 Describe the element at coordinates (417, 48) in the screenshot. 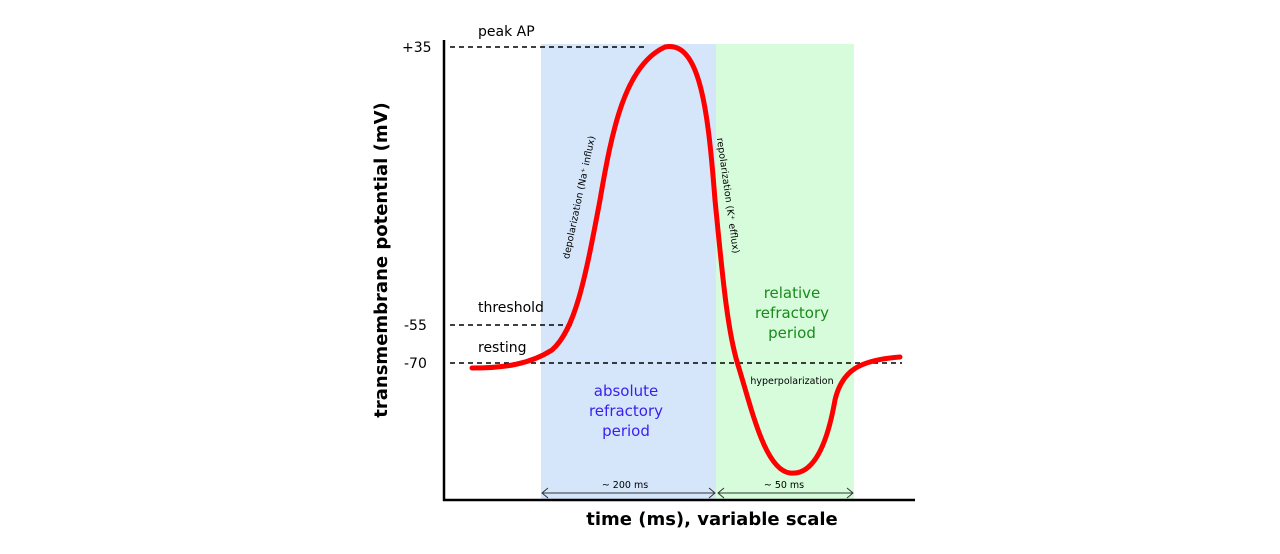

I see `y-tick-35: +35` at that location.